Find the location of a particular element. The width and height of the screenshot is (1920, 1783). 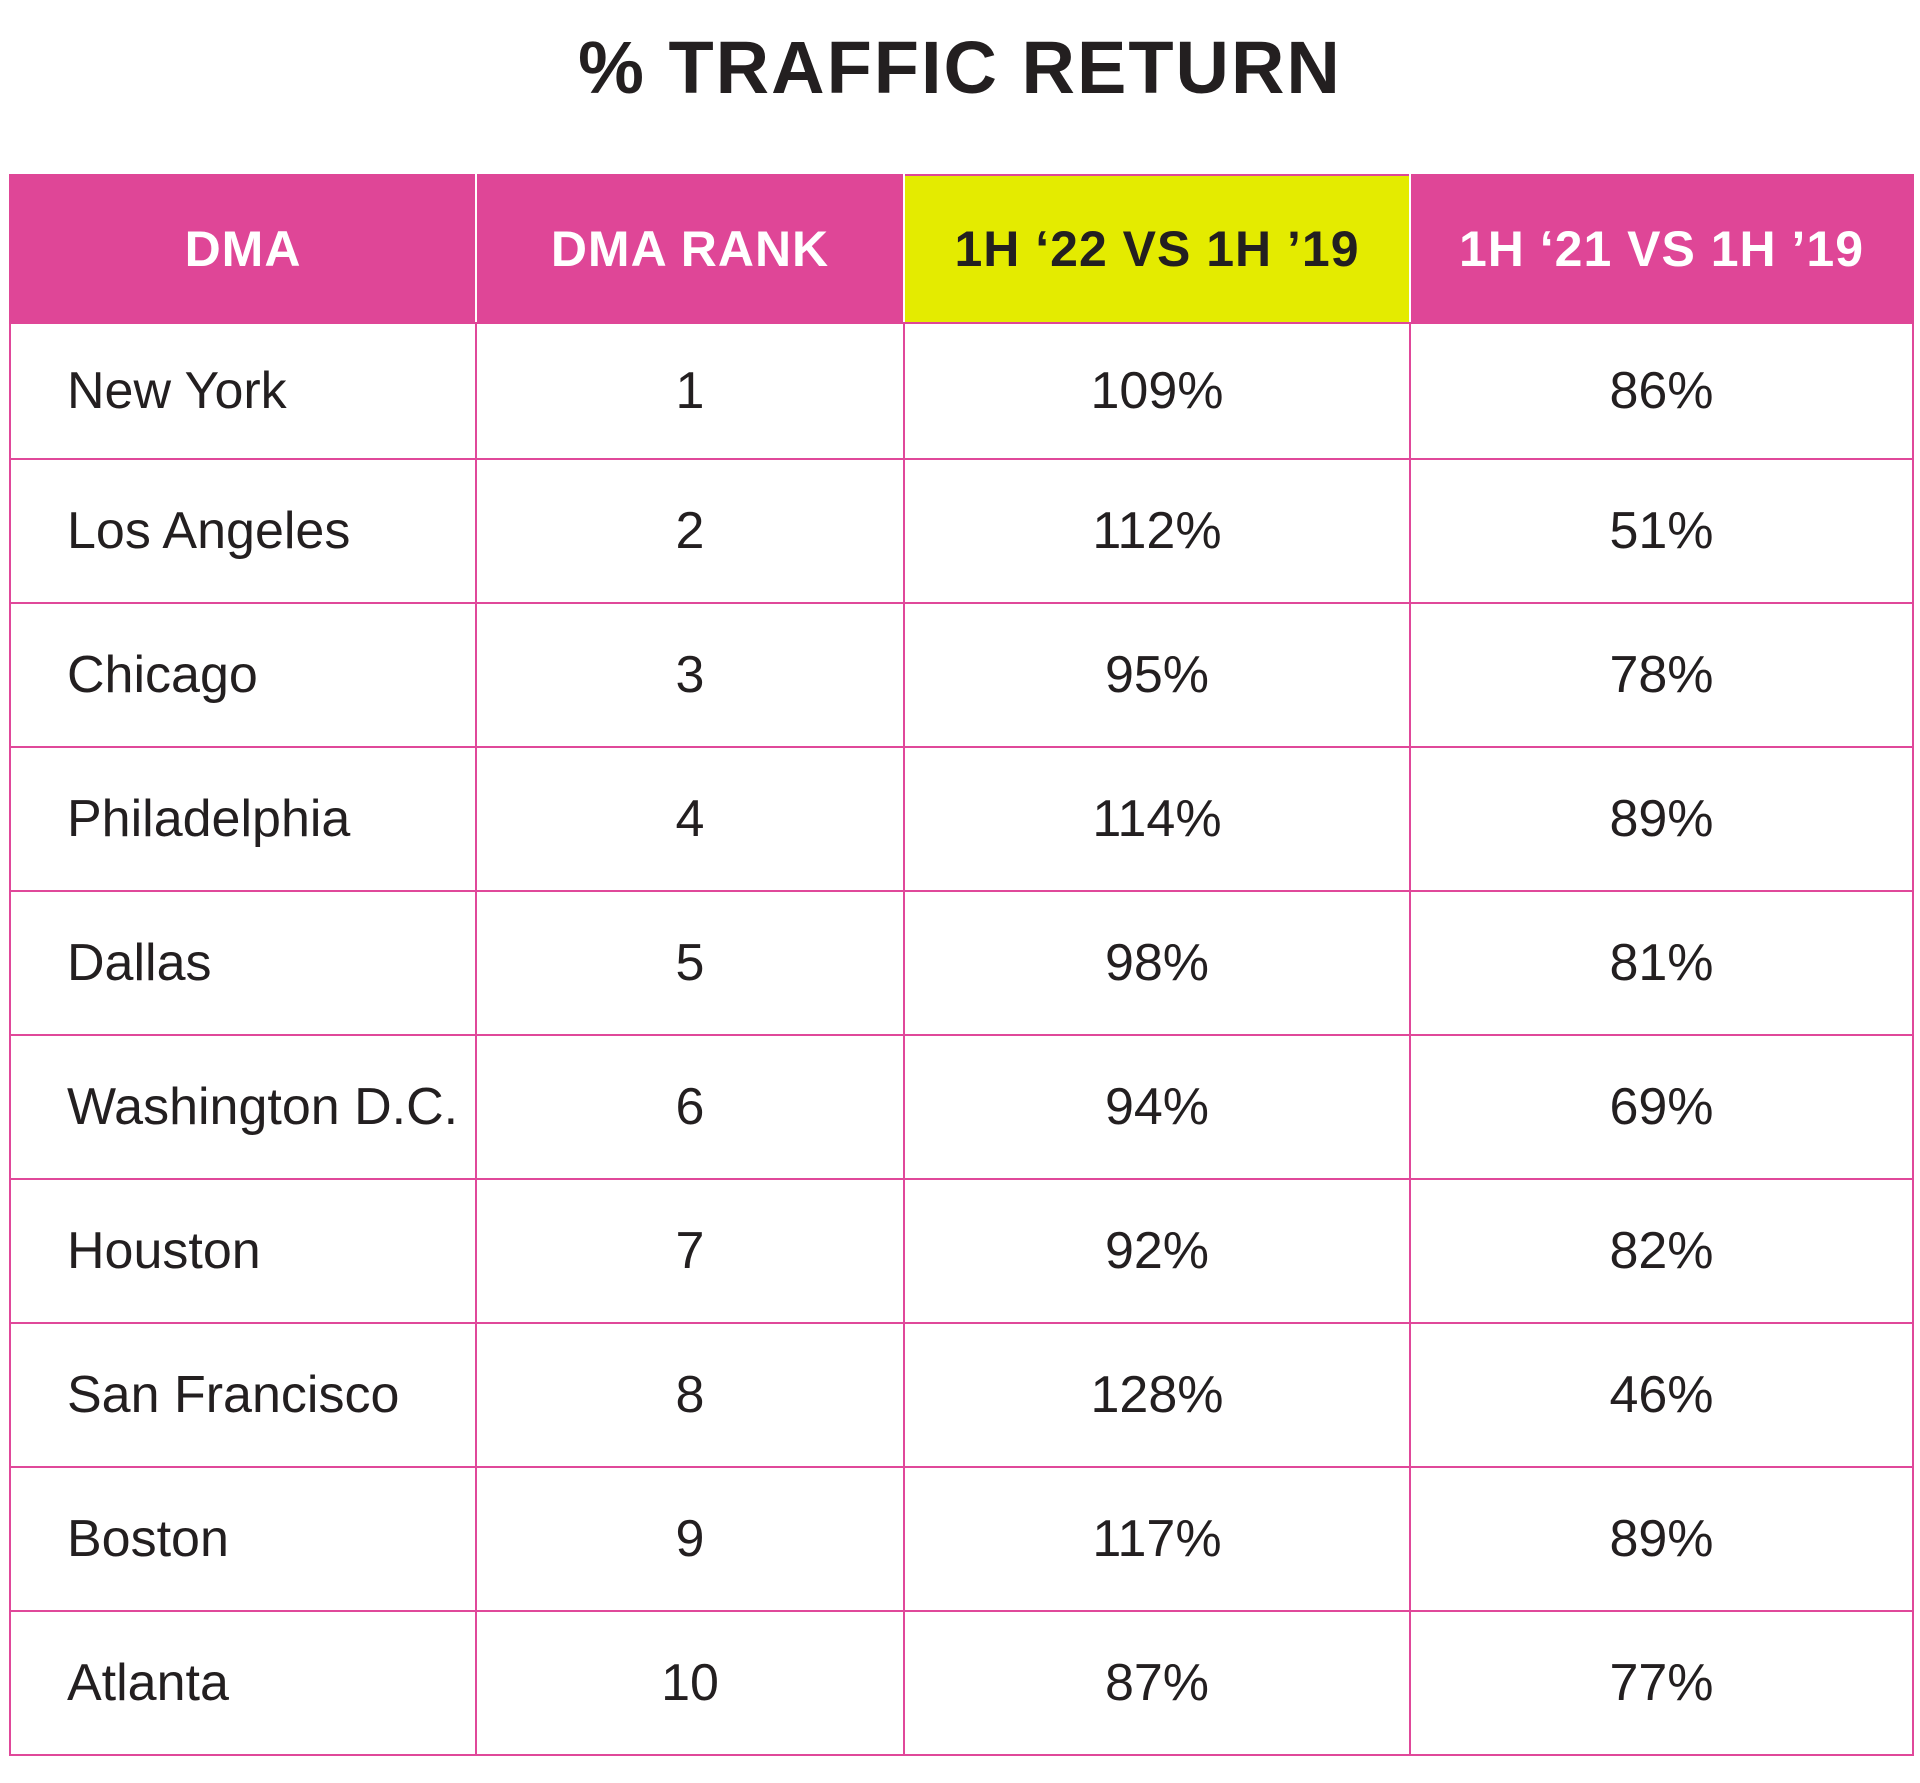

dma-name-cell: Philadelphia is located at coordinates (243, 819).